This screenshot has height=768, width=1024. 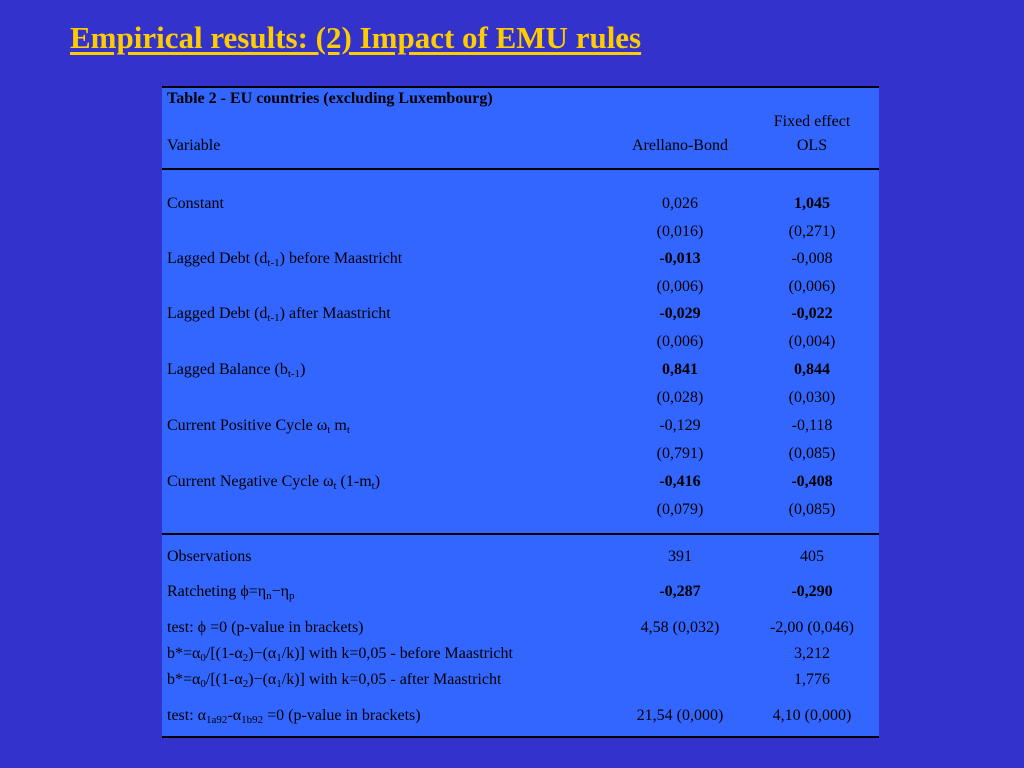 What do you see at coordinates (195, 203) in the screenshot?
I see `row-label-constant: Constant` at bounding box center [195, 203].